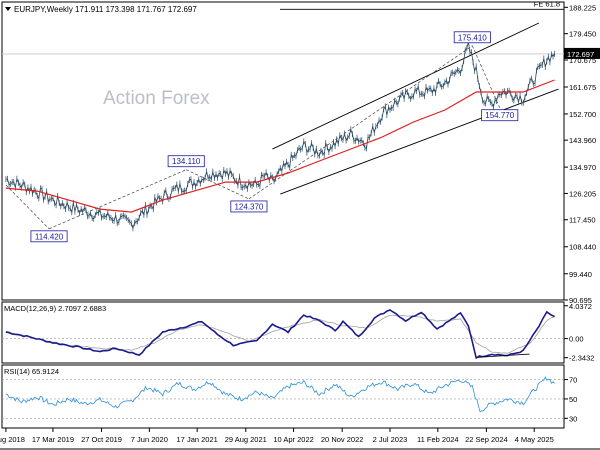  What do you see at coordinates (573, 418) in the screenshot?
I see `rsi-tick-label: 30` at bounding box center [573, 418].